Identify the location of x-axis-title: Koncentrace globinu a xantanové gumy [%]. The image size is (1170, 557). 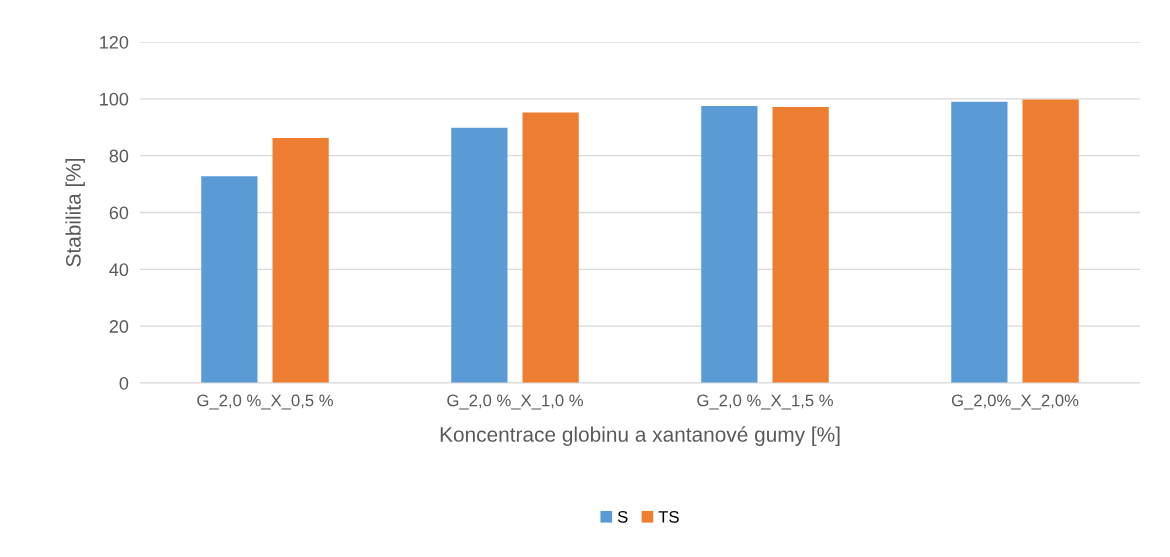
(640, 436).